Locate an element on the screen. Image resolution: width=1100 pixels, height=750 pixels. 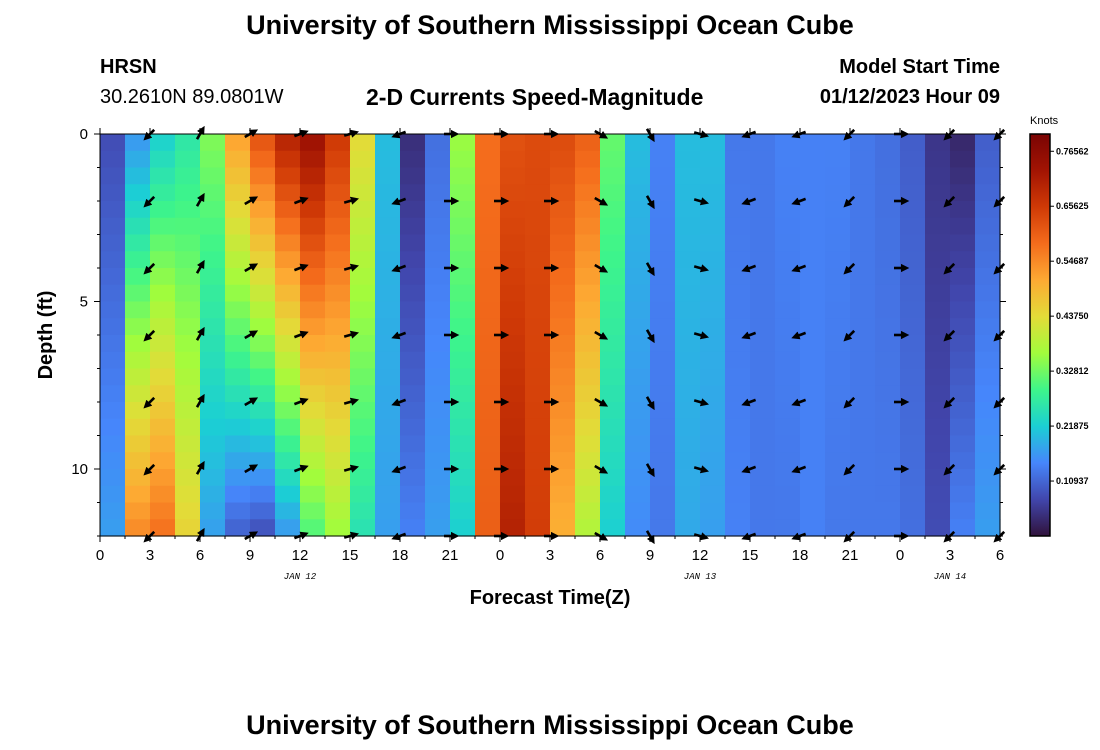
y-tick-label: 10 is located at coordinates (79, 469).